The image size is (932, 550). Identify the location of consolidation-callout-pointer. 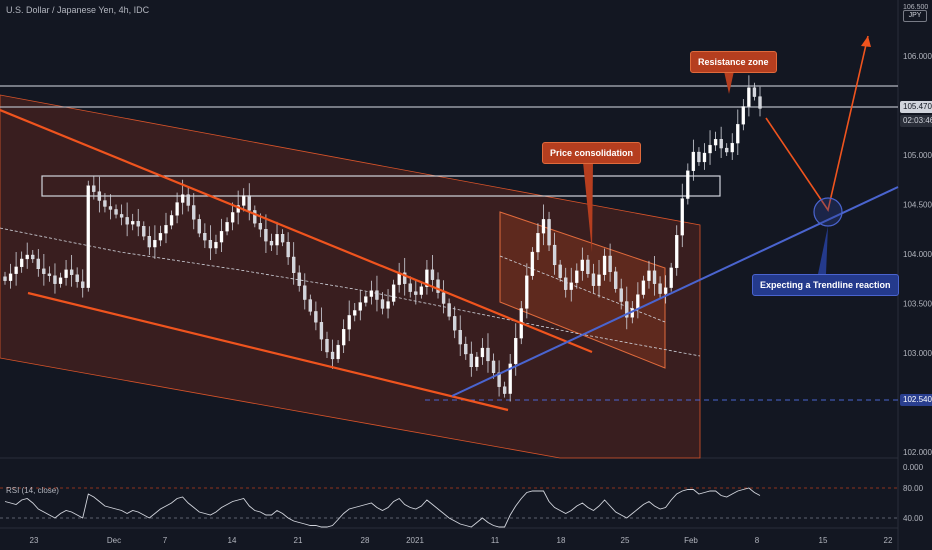
(588, 207).